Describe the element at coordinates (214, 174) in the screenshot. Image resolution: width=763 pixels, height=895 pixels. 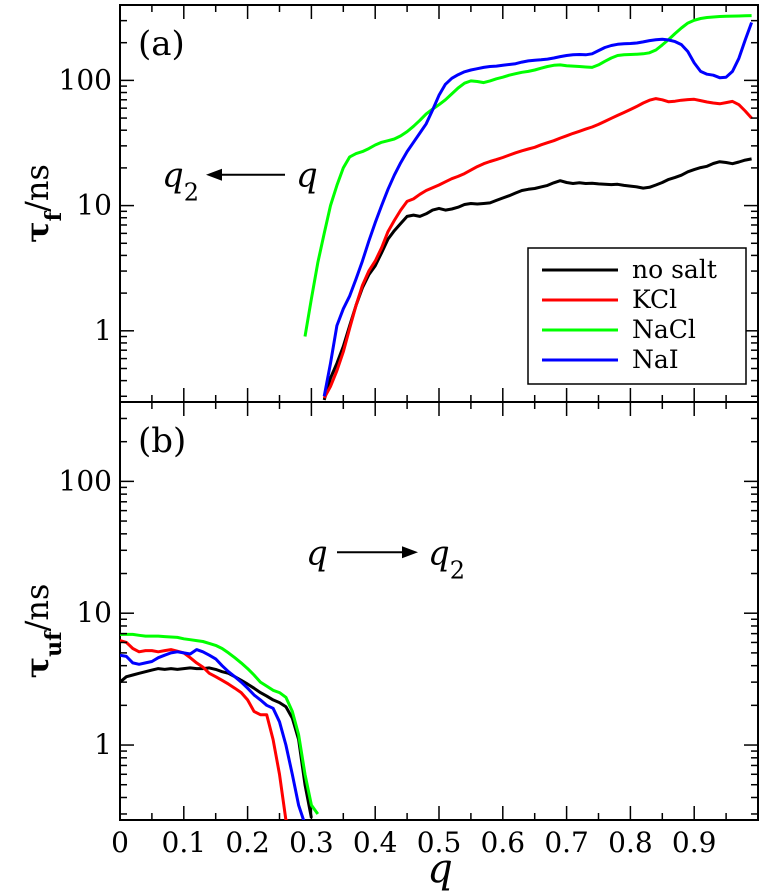
I see `annotation-a-arrowhead` at that location.